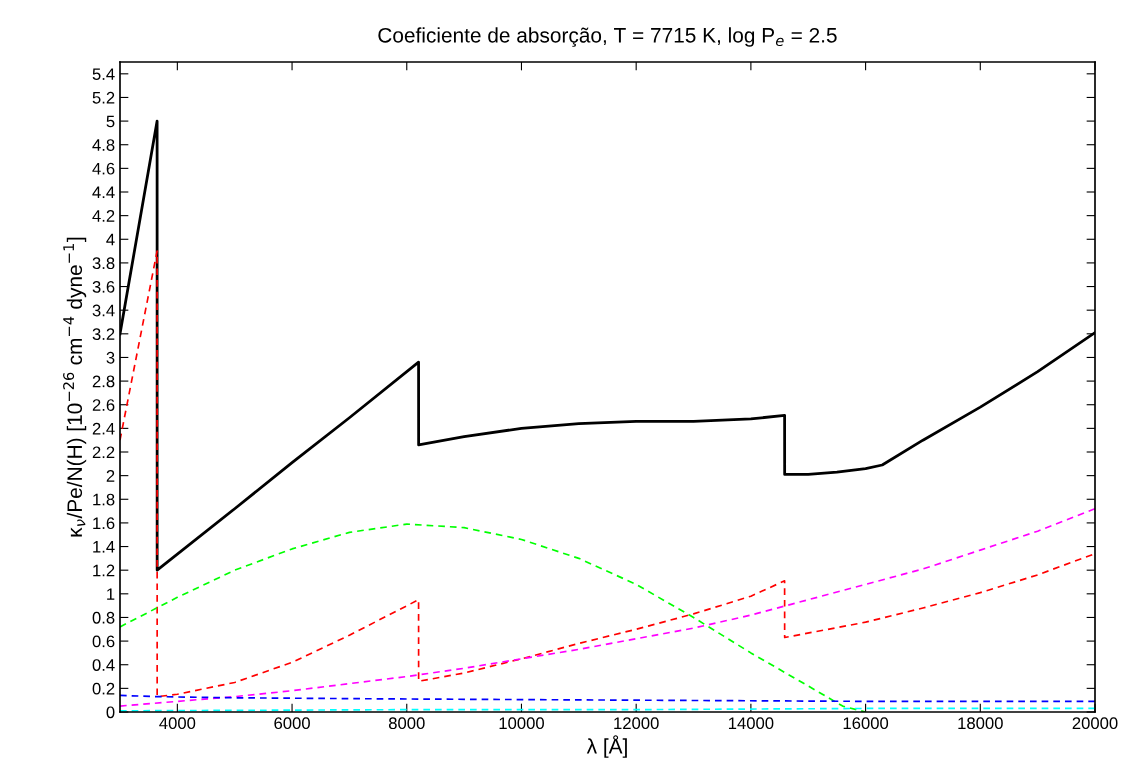  What do you see at coordinates (103, 74) in the screenshot?
I see `y-tick-label: 5.4` at bounding box center [103, 74].